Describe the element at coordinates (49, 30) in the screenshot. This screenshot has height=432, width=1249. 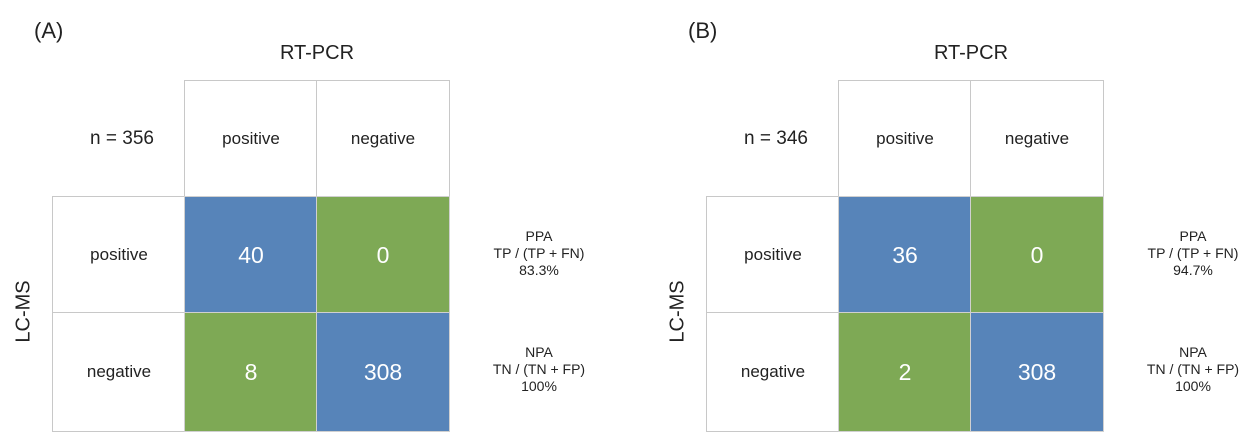
I see `panel-label: (A)` at that location.